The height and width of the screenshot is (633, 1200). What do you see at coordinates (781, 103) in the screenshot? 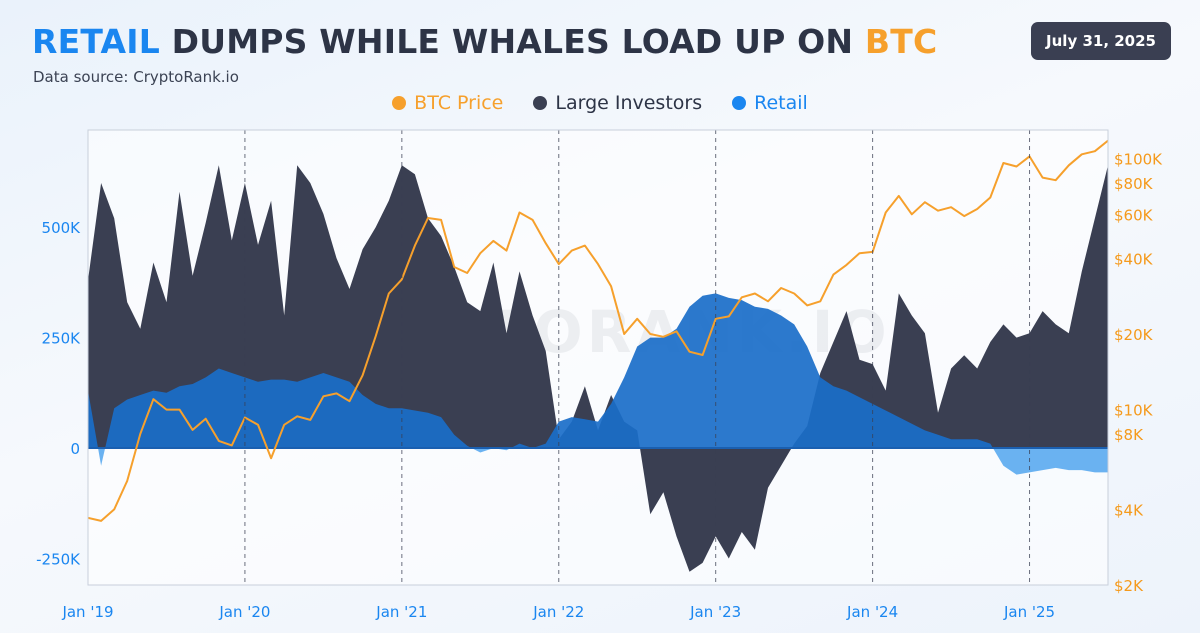
I see `legend-label-retail: Retail` at bounding box center [781, 103].